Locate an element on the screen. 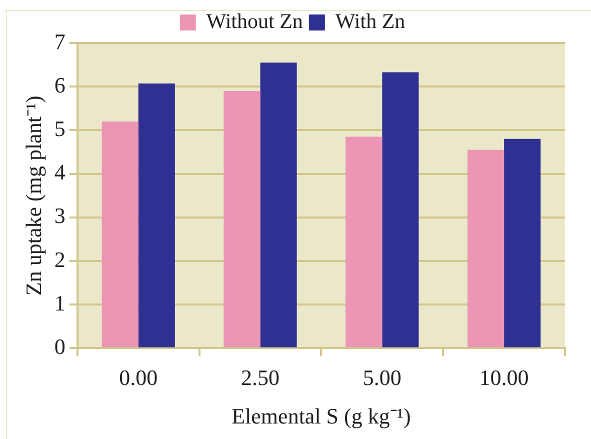 Image resolution: width=591 pixels, height=439 pixels. legend-label: Without Zn is located at coordinates (255, 21).